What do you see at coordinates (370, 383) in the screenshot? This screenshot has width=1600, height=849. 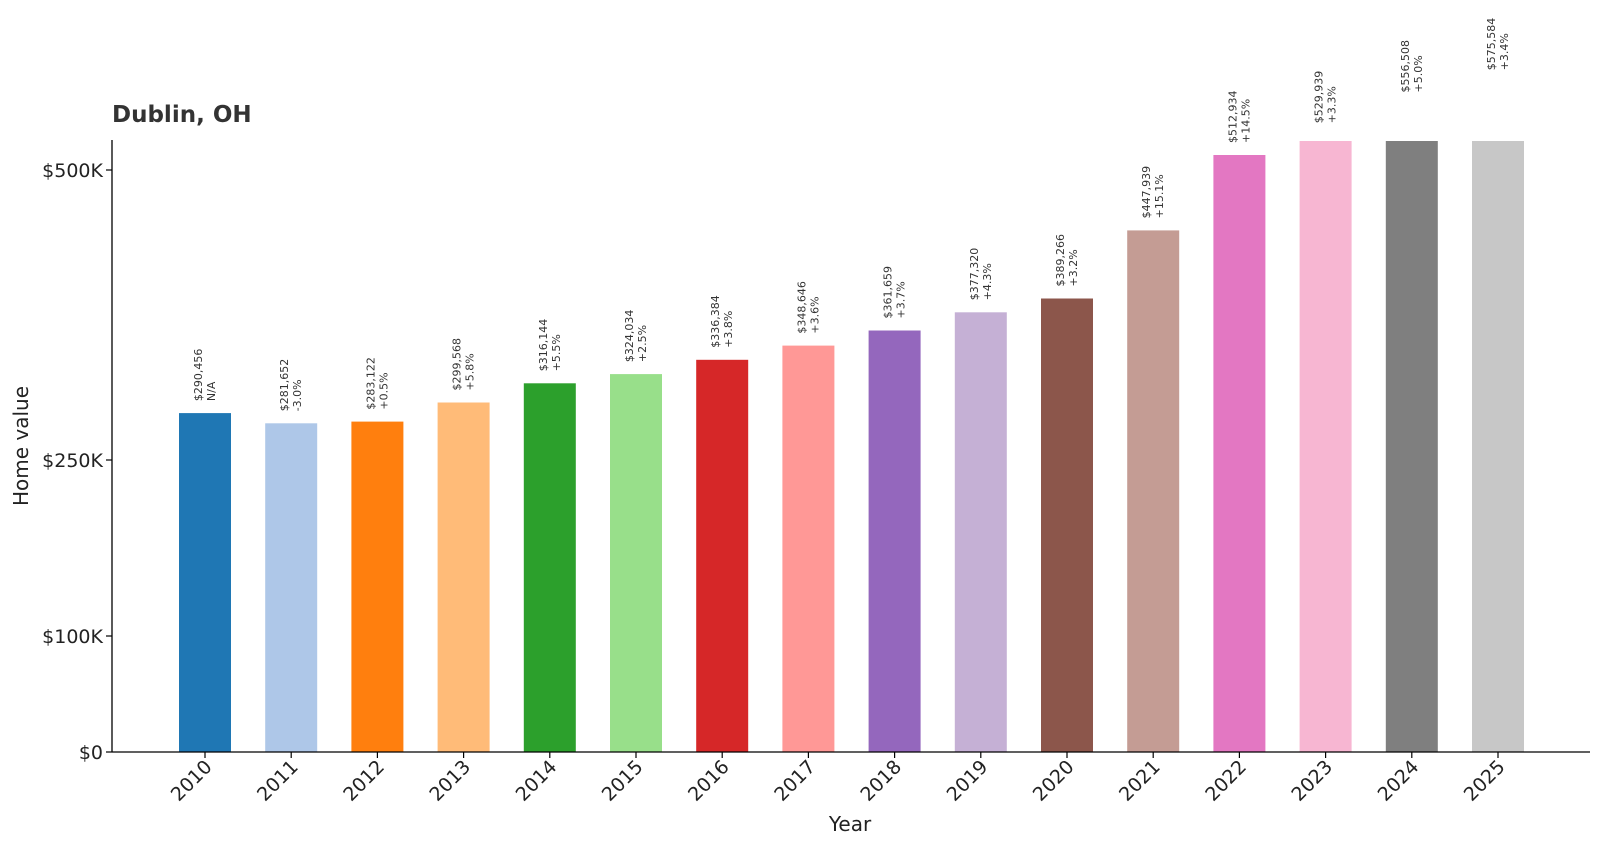 I see `bar-value-label: $283,122` at bounding box center [370, 383].